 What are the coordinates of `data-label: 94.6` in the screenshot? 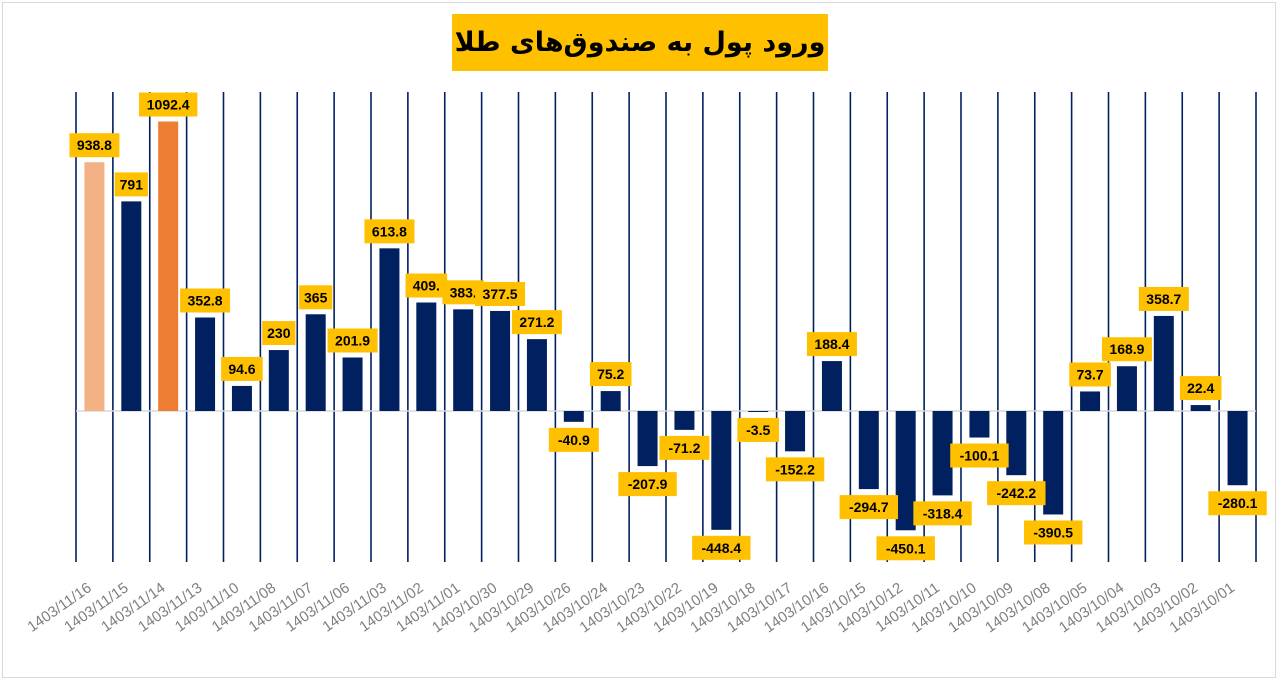 It's located at (241, 369).